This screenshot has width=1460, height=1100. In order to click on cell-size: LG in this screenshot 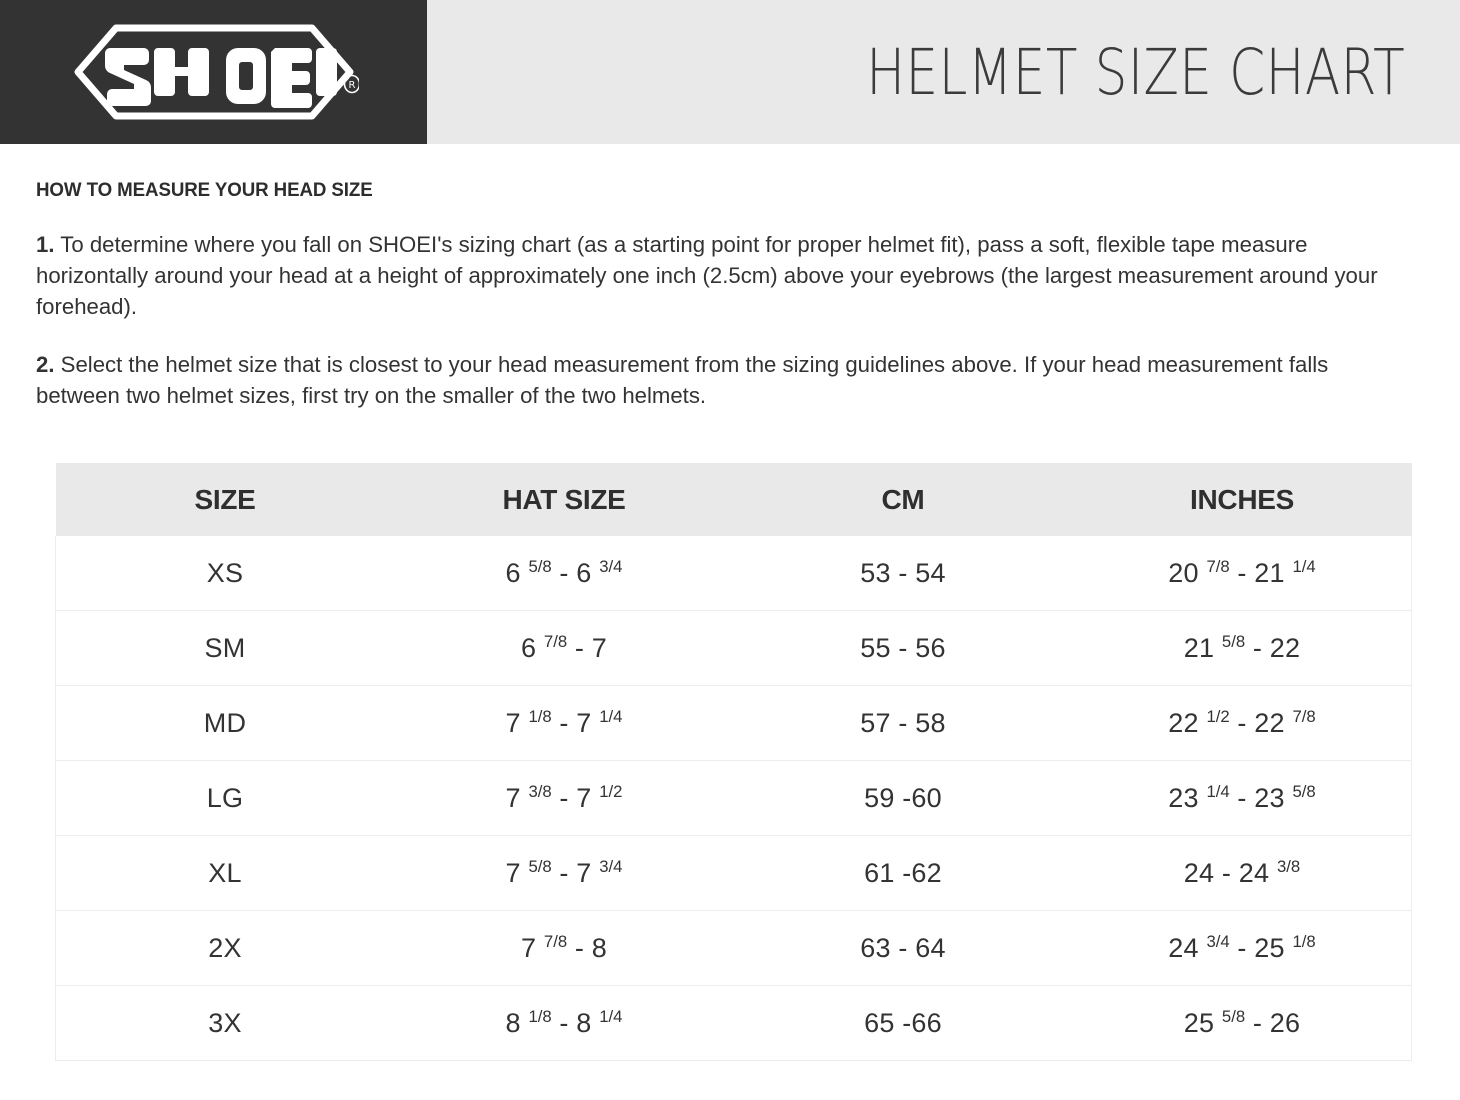, I will do `click(225, 798)`.